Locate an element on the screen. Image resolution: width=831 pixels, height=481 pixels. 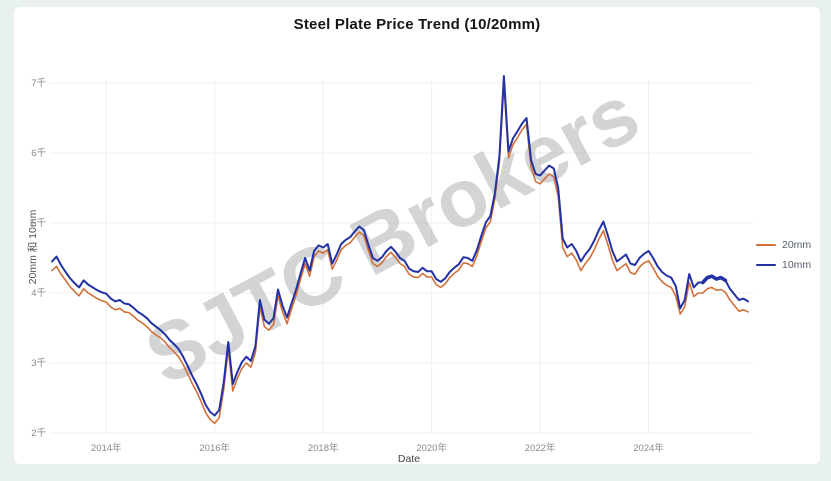
x-tick-label: 2022年 is located at coordinates (540, 448).